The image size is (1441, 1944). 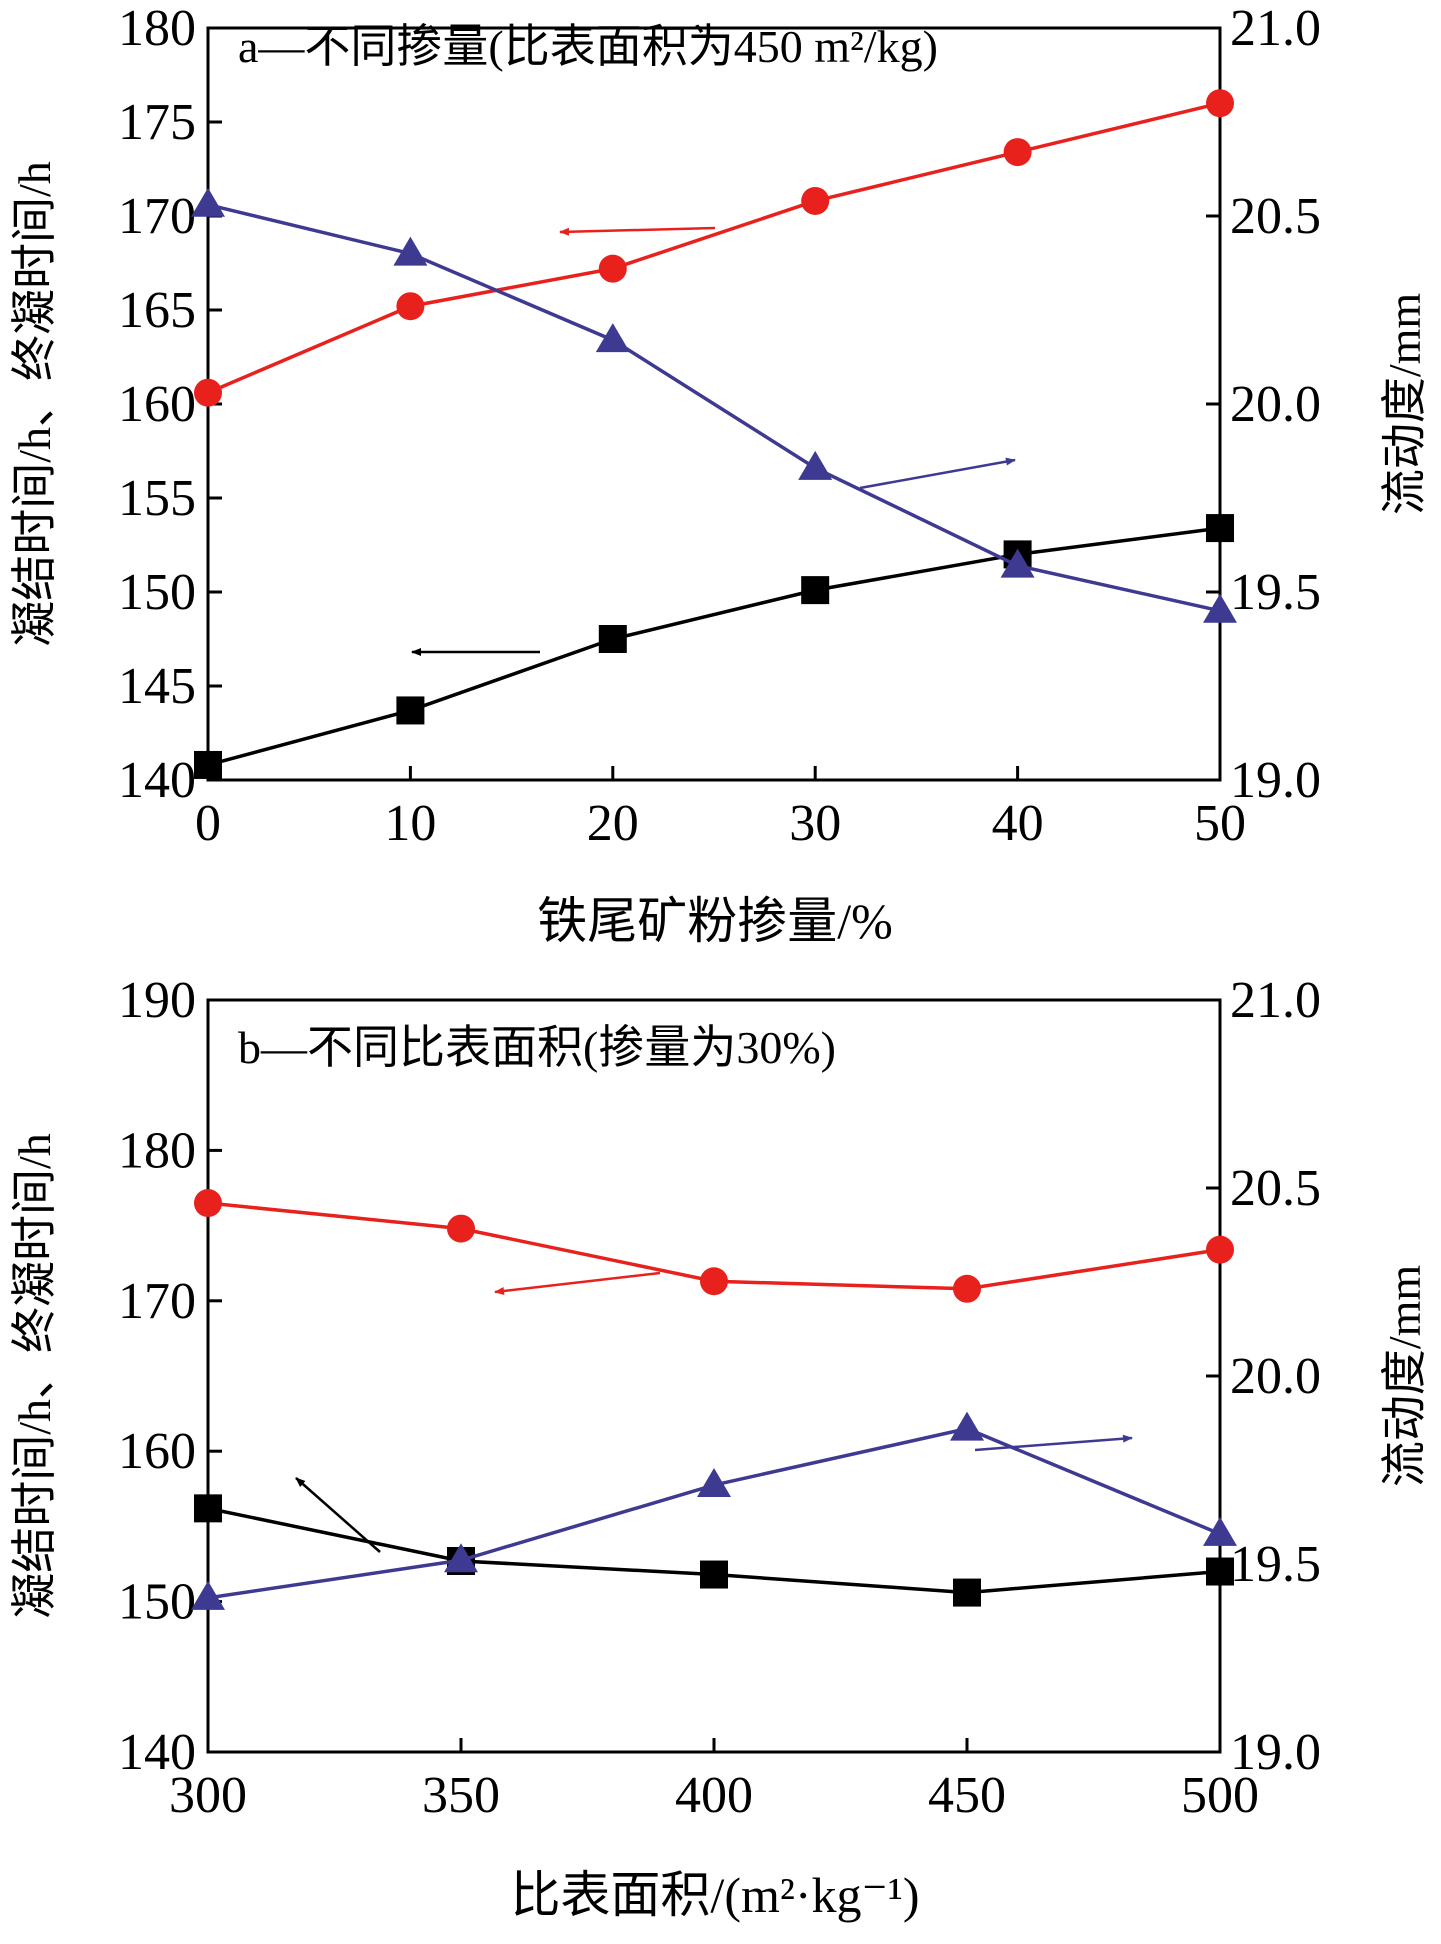 What do you see at coordinates (34, 404) in the screenshot?
I see `panel-a-left-axis-label: 凝结时间/h、终凝时间/h` at bounding box center [34, 404].